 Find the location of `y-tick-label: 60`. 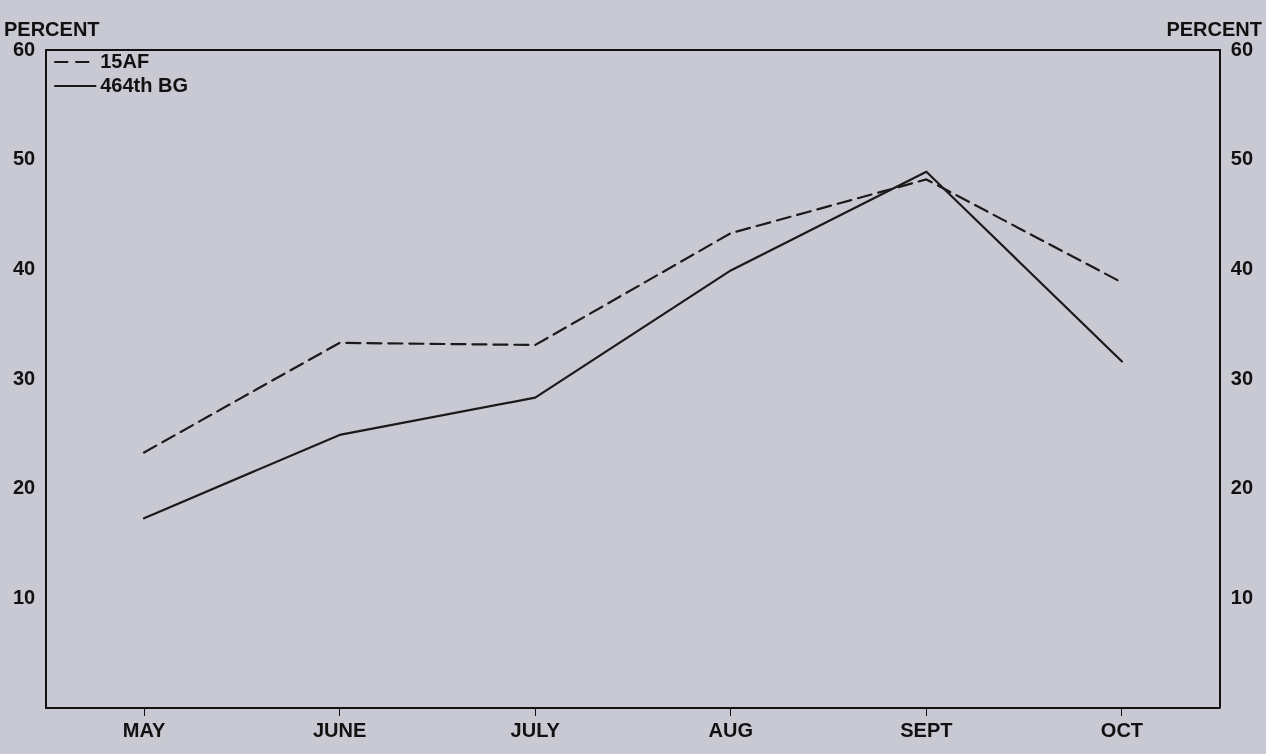

y-tick-label: 60 is located at coordinates (24, 48).